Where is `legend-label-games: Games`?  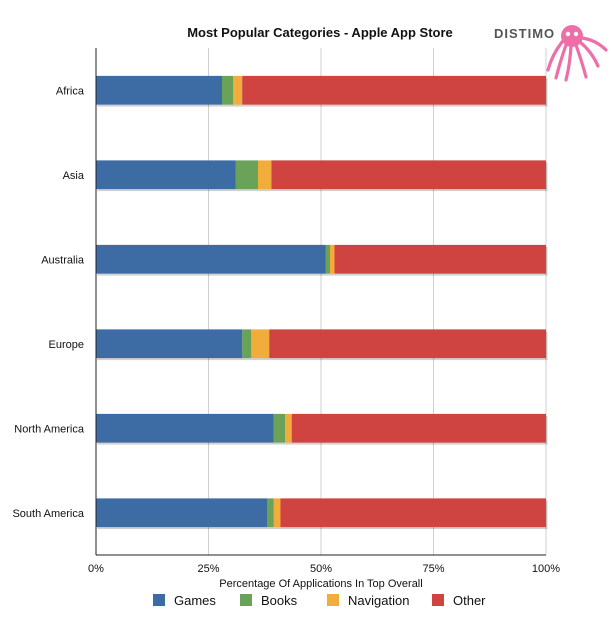 legend-label-games: Games is located at coordinates (195, 600).